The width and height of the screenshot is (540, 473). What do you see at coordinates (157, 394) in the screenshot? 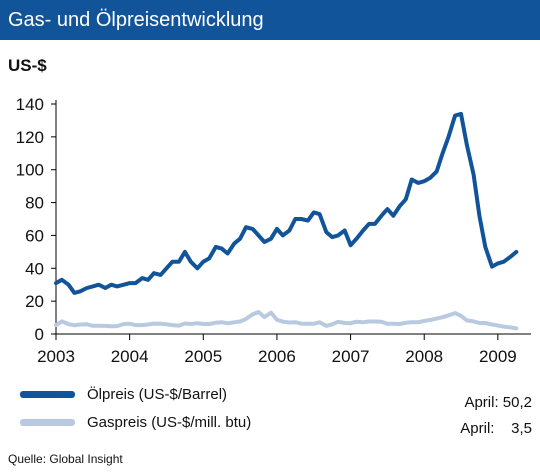
I see `legend-label-oil: Ölpreis (US-$/Barrel)` at bounding box center [157, 394].